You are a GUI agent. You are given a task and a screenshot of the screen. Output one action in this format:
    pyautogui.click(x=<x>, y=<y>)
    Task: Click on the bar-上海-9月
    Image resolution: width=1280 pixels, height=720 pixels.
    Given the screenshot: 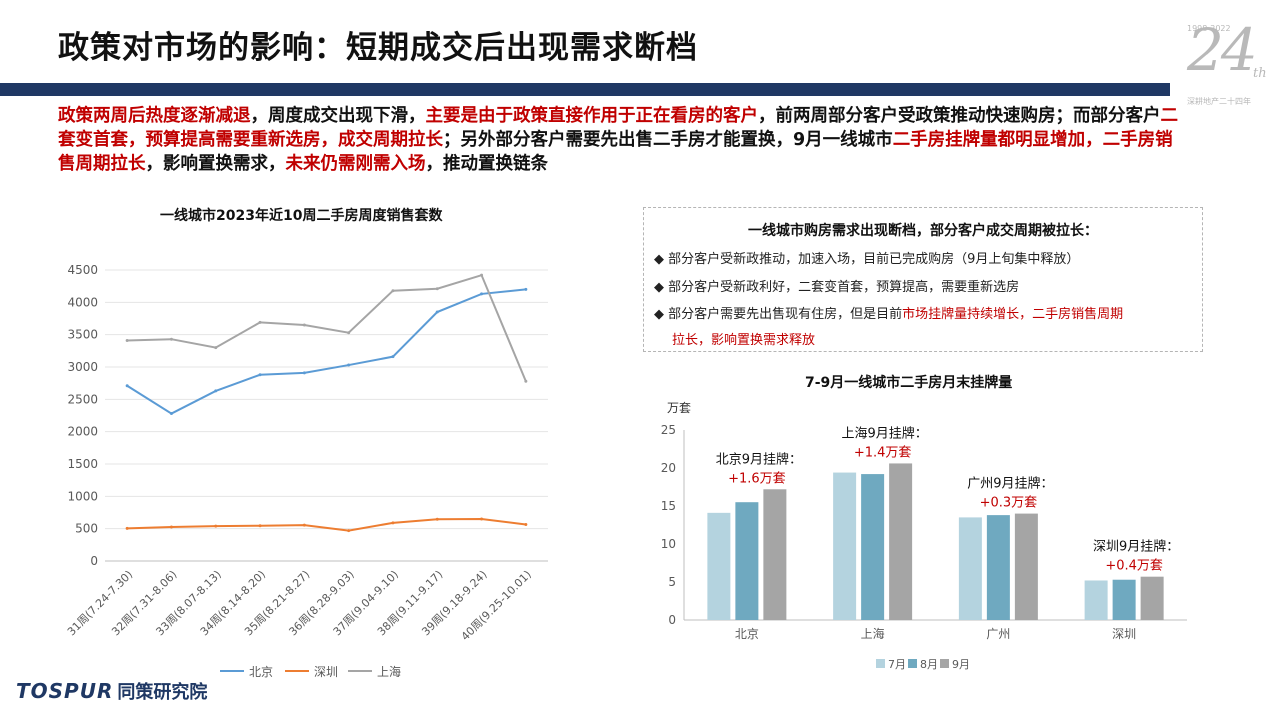 What is the action you would take?
    pyautogui.click(x=901, y=541)
    